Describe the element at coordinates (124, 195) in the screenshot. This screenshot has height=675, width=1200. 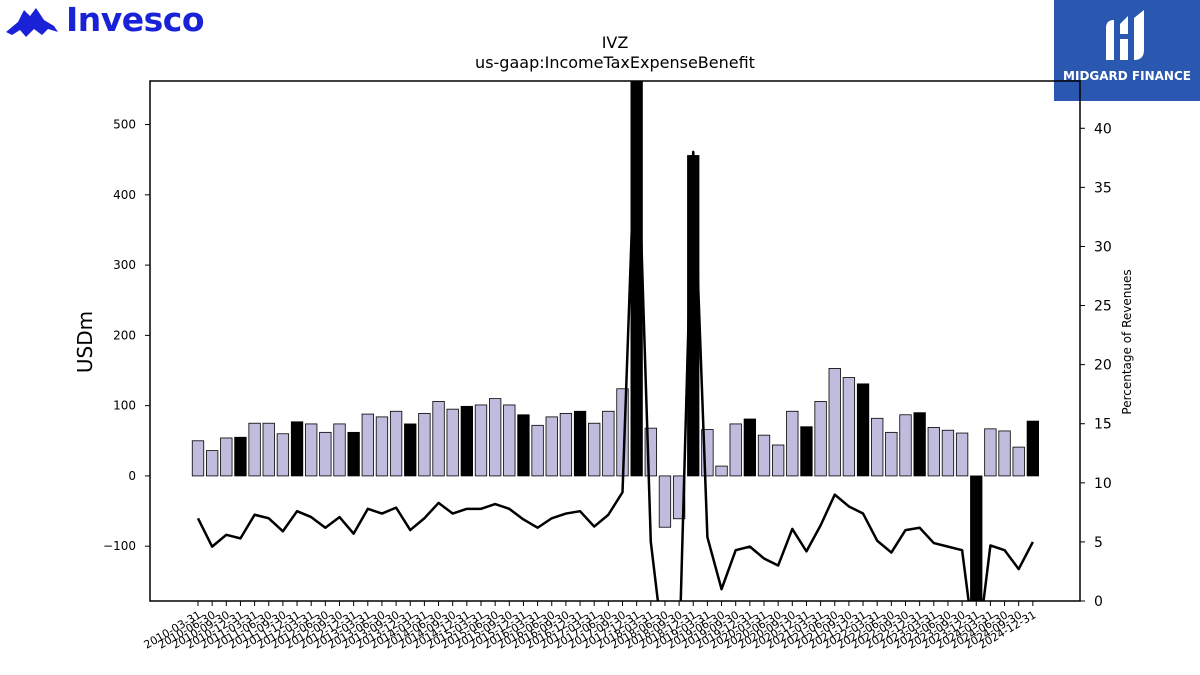
I see `y-tick-label: 400` at that location.